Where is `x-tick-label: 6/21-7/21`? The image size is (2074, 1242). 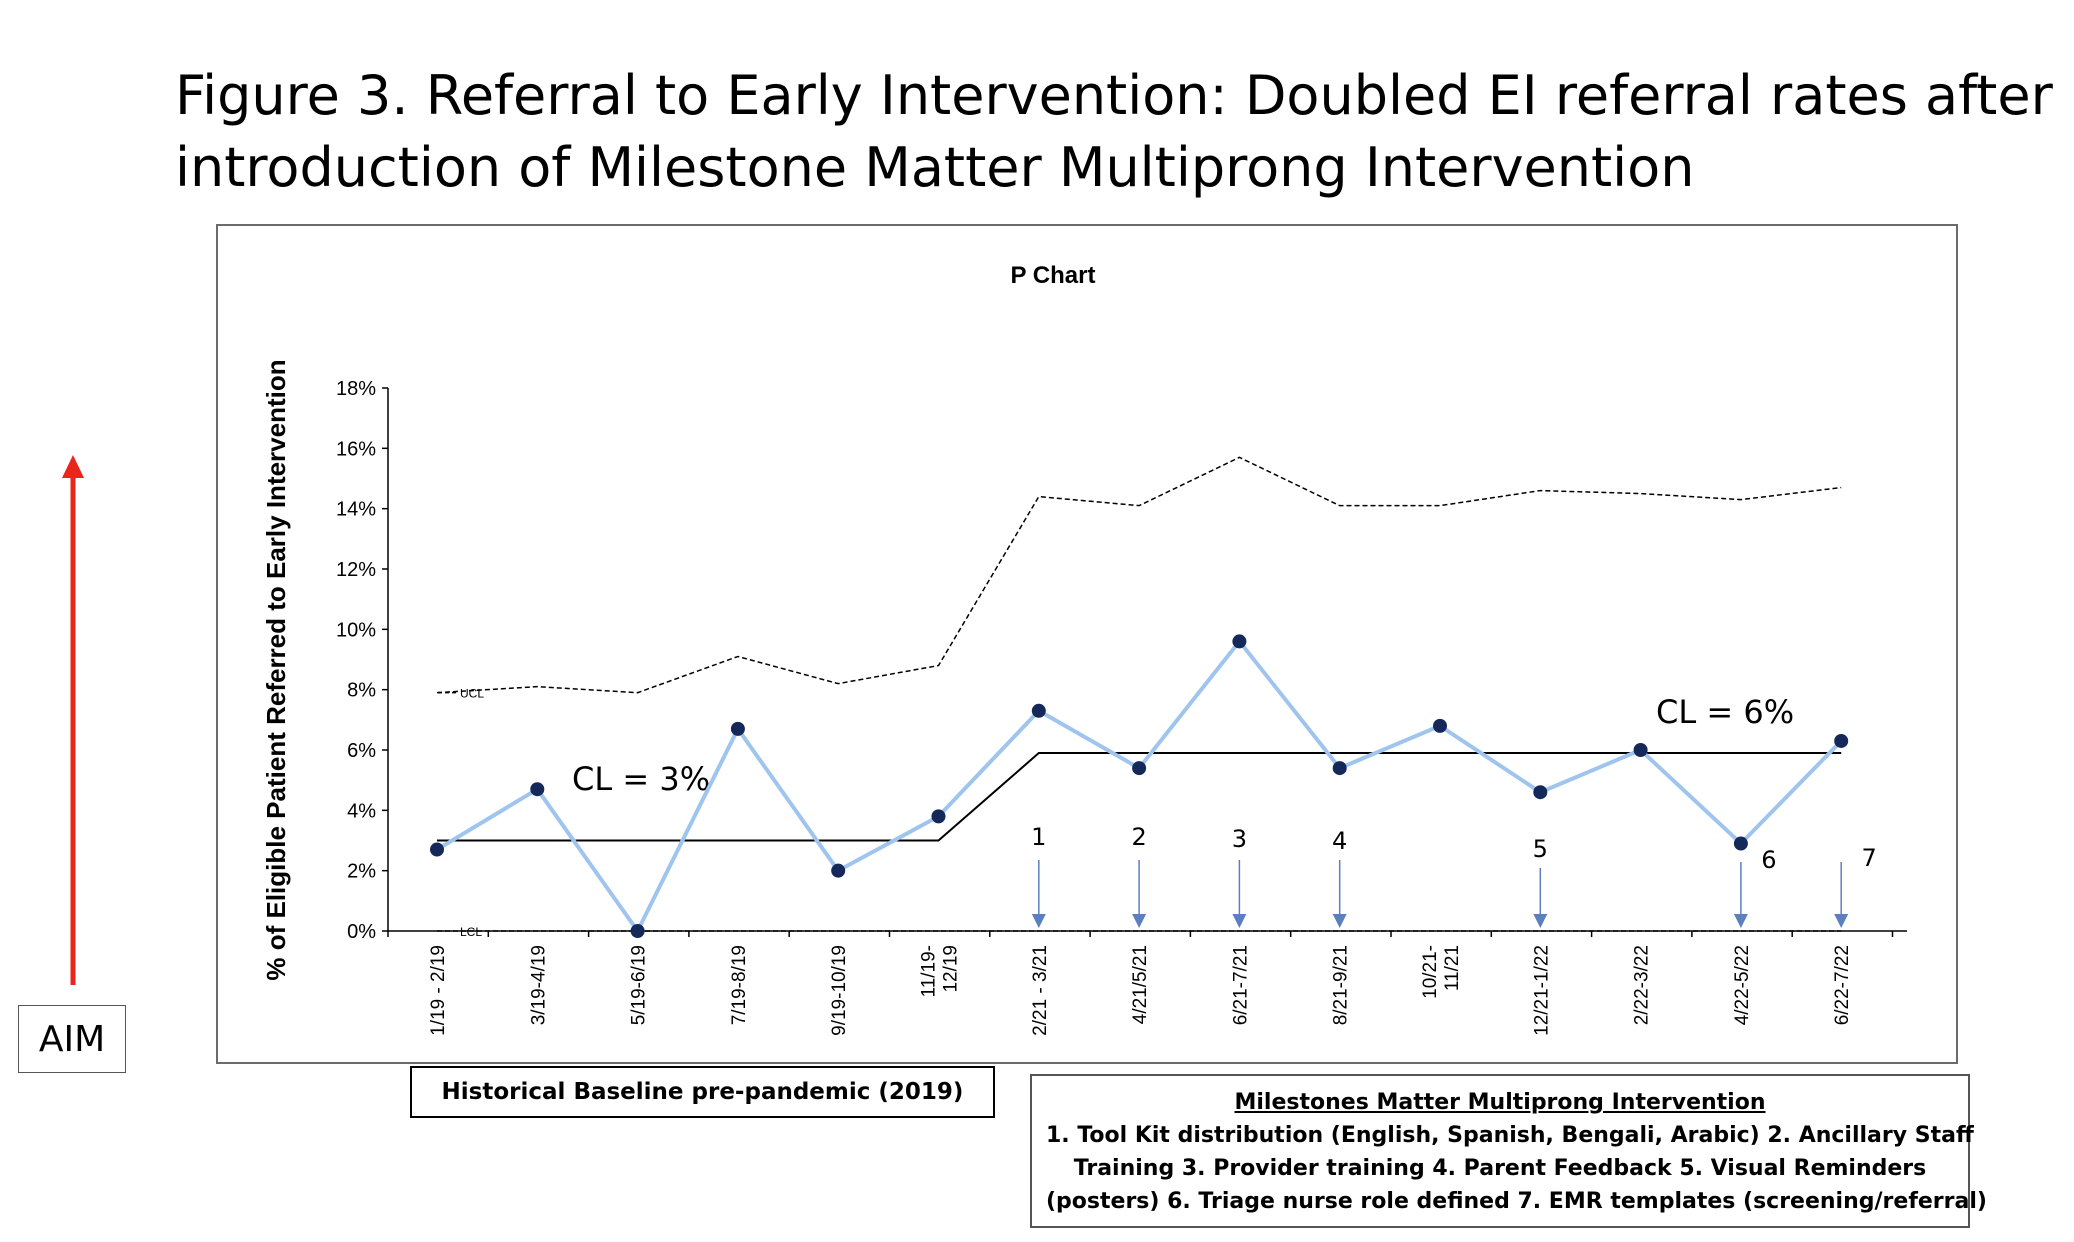
x-tick-label: 6/21-7/21 is located at coordinates (1240, 985).